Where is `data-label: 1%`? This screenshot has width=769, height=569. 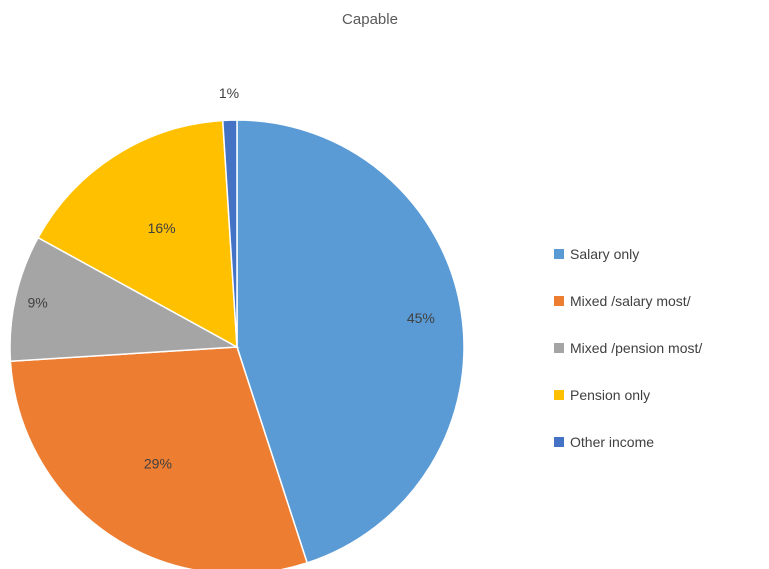
data-label: 1% is located at coordinates (229, 93).